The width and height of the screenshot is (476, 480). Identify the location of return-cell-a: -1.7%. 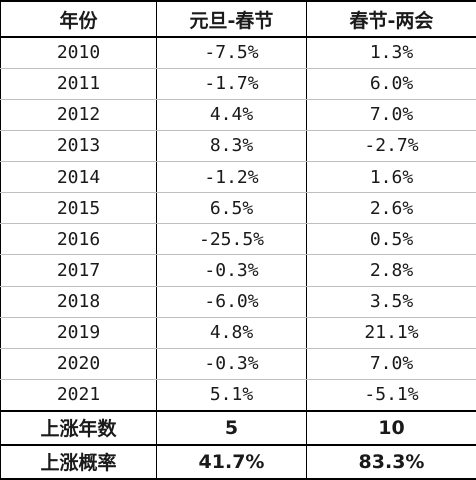
(231, 84).